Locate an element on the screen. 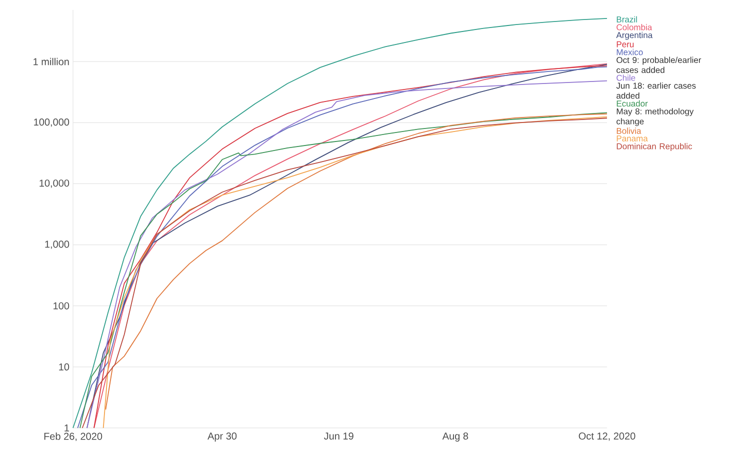 The image size is (748, 452). text: Colombia is located at coordinates (634, 27).